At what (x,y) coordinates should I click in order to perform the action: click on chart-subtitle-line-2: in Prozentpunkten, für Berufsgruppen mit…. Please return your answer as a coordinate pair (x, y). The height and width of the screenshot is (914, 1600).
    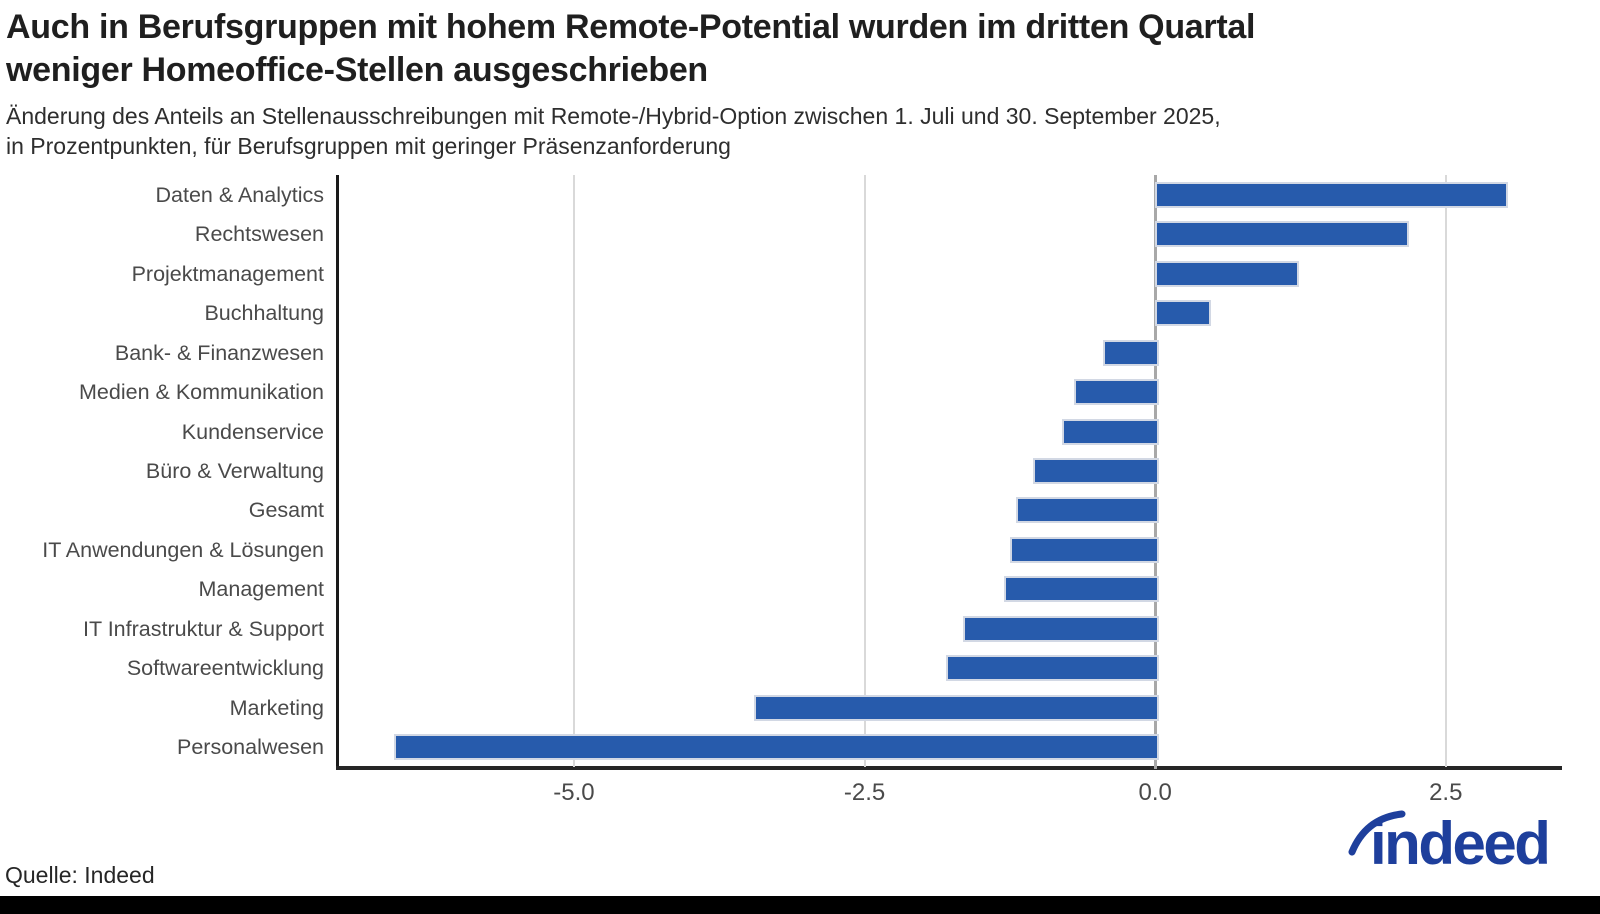
    Looking at the image, I should click on (368, 146).